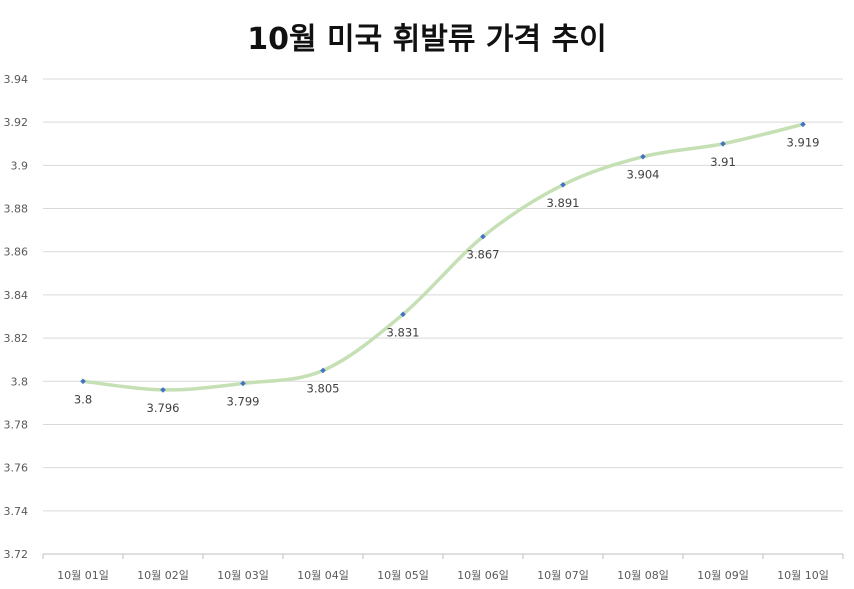 The height and width of the screenshot is (589, 854). I want to click on x-tick-label: 10월 08일, so click(643, 575).